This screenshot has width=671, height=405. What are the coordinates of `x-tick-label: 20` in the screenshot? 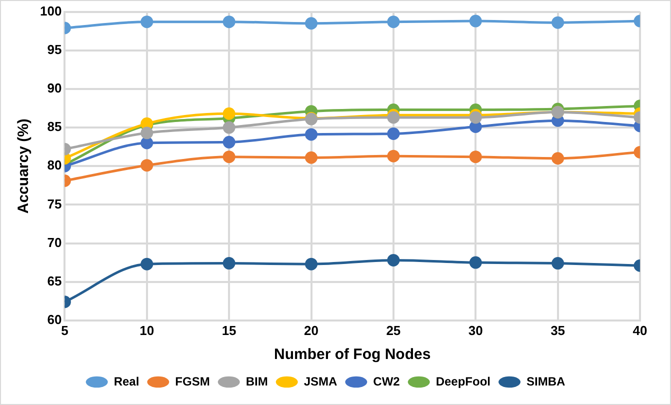 It's located at (311, 330).